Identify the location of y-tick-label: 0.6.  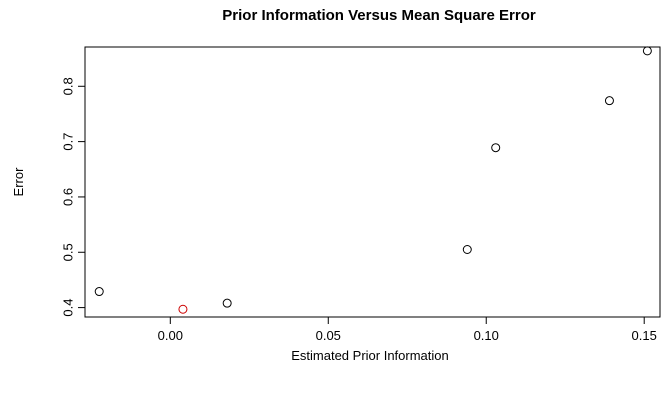
(68, 197).